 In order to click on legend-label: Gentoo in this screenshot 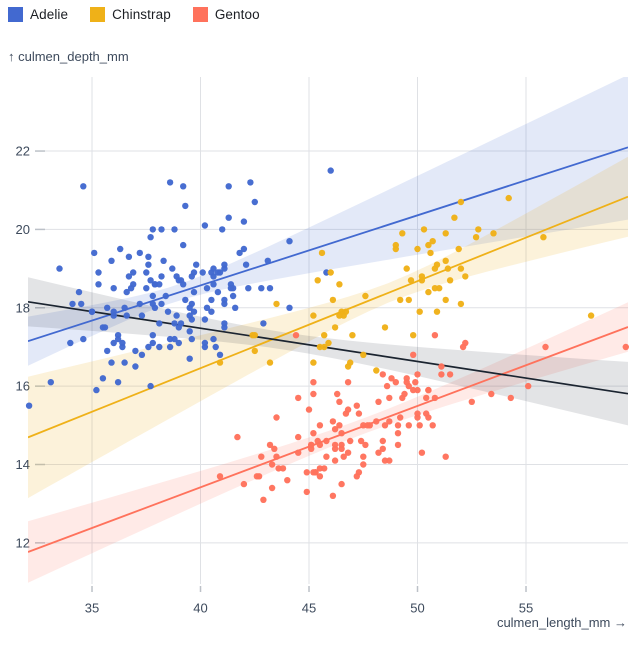, I will do `click(237, 14)`.